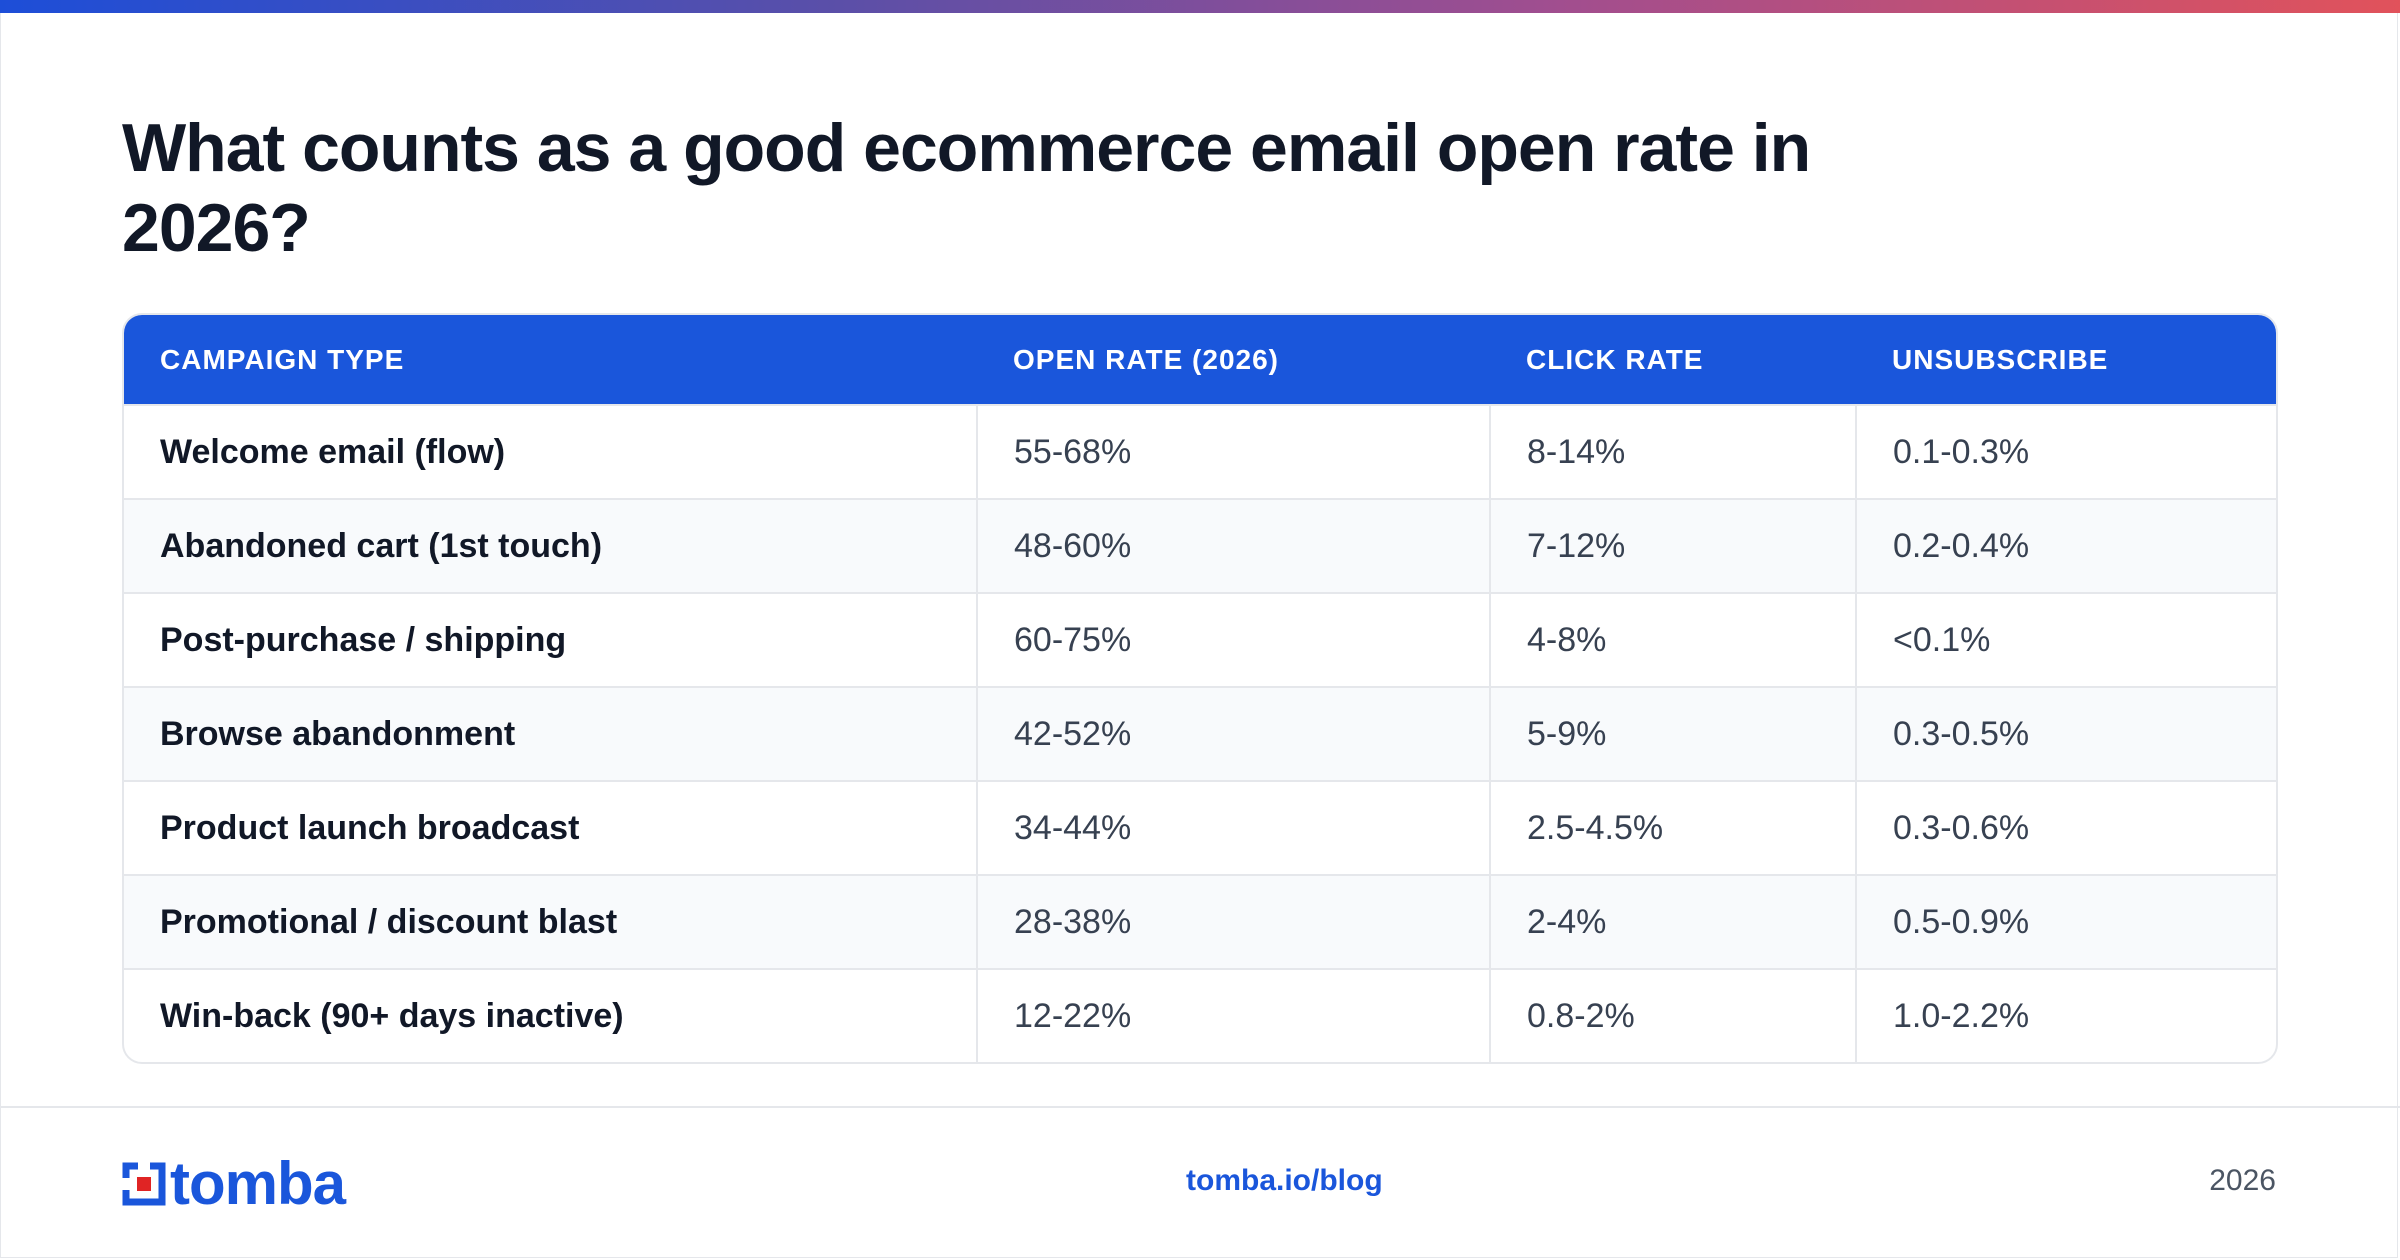  Describe the element at coordinates (2065, 828) in the screenshot. I see `cell-unsubscribe: 0.3-0.6%` at that location.